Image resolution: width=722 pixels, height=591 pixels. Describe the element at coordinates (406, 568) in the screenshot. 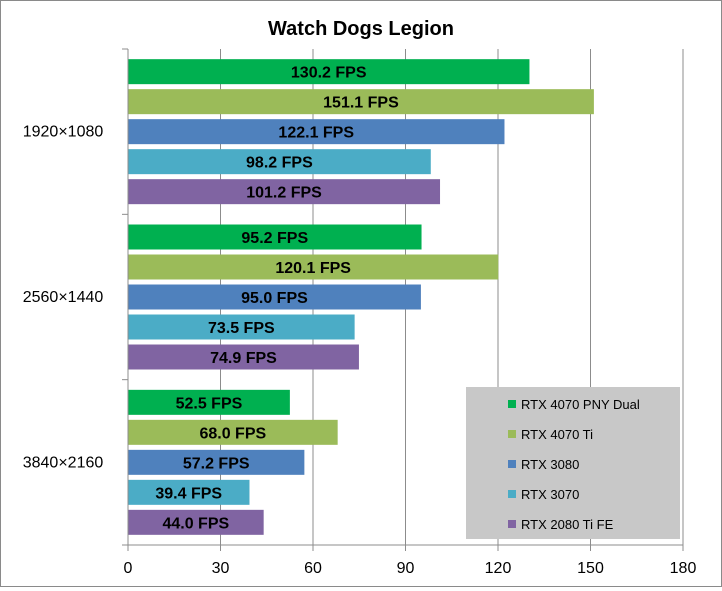

I see `x-tick-label-90: 90` at that location.